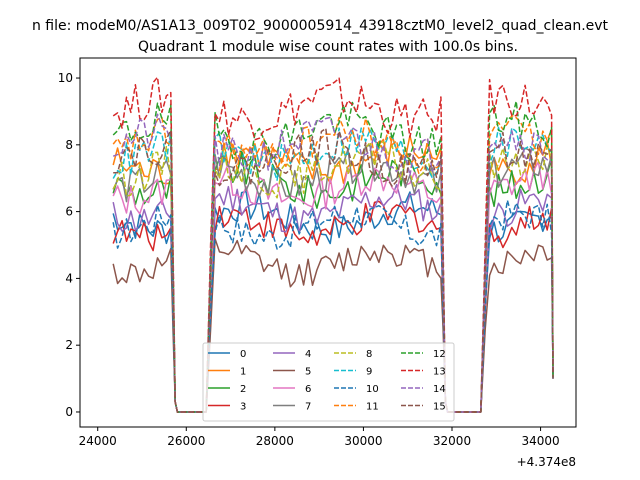  I want to click on legend-label-9: 9, so click(369, 372).